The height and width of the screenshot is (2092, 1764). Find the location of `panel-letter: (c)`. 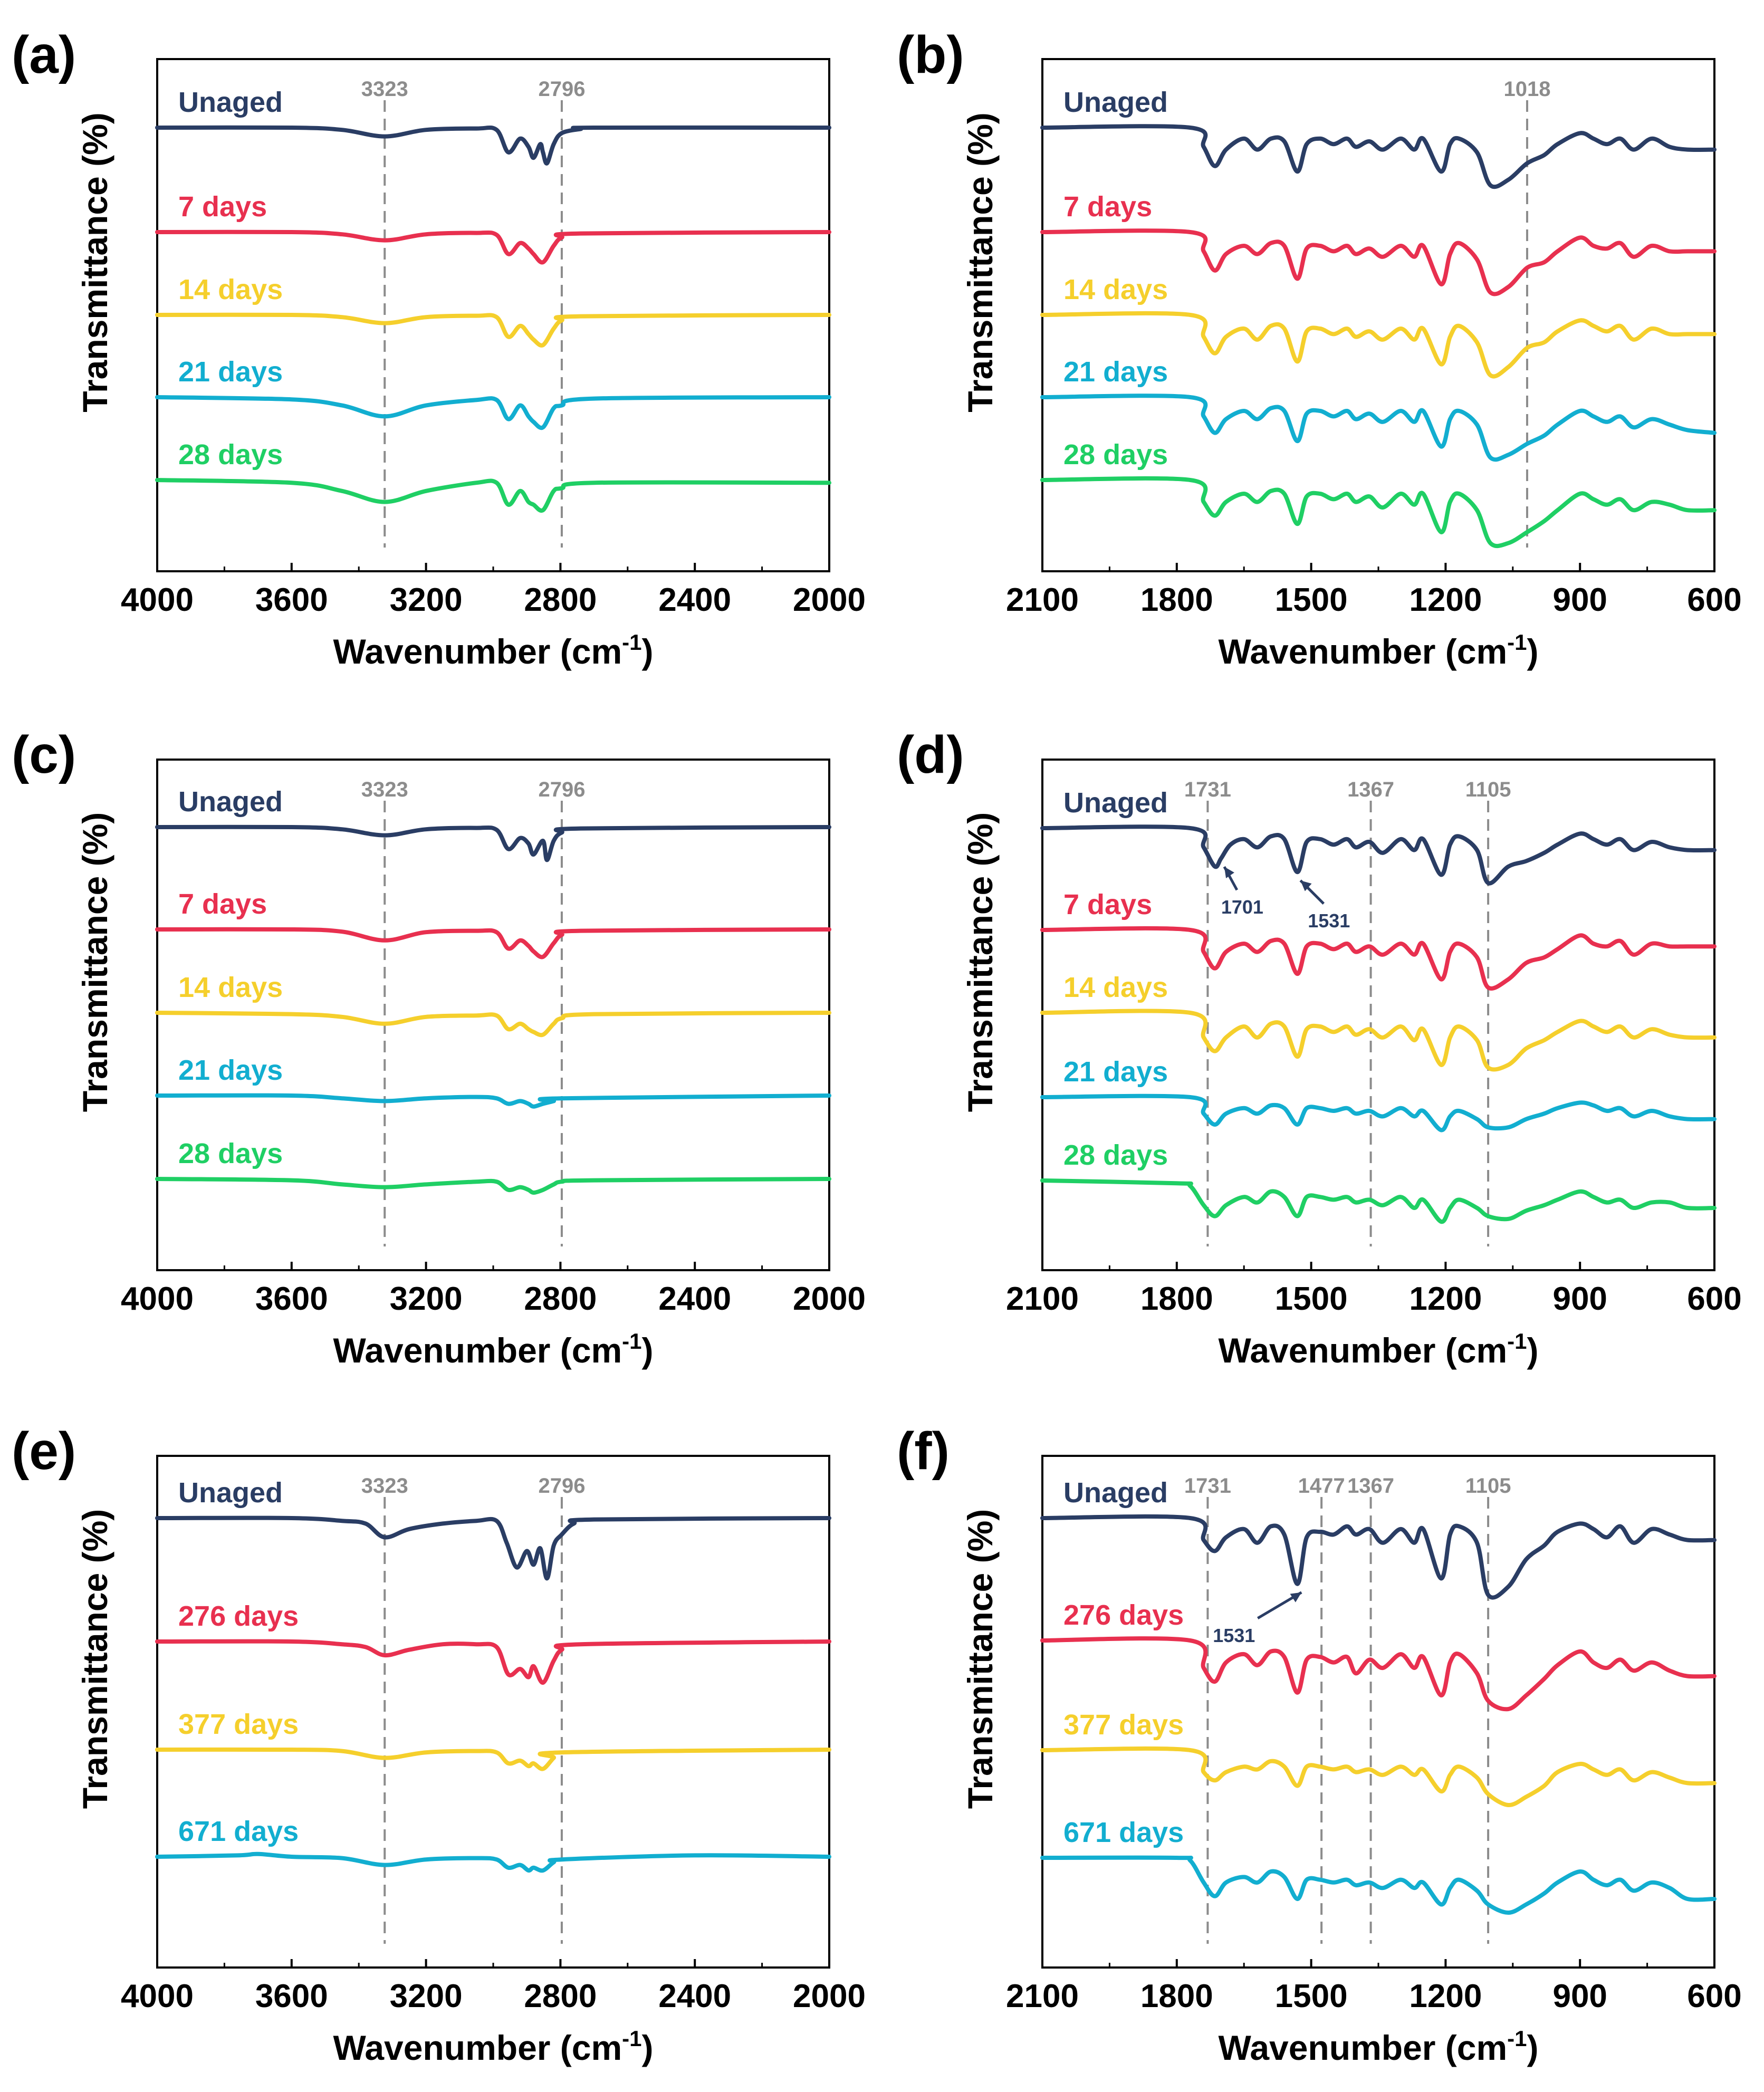

panel-letter: (c) is located at coordinates (44, 755).